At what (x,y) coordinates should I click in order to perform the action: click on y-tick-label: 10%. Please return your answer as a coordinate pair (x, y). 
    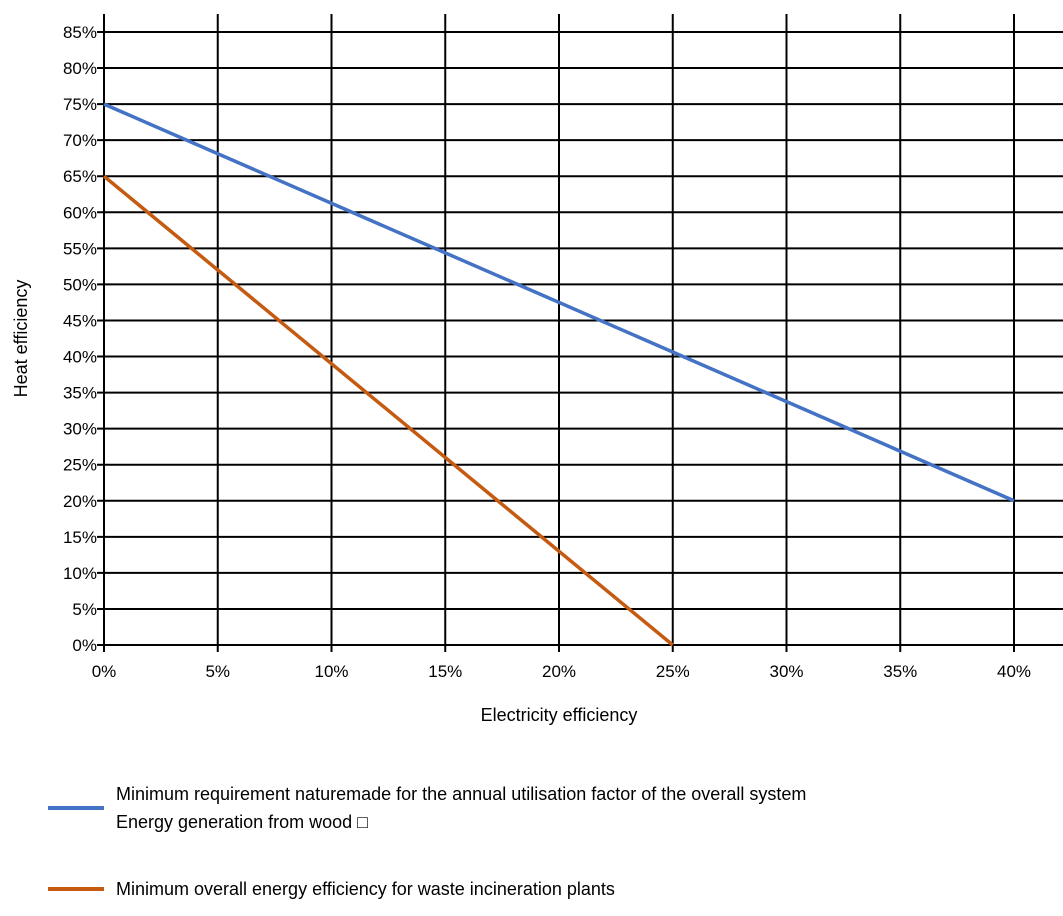
    Looking at the image, I should click on (80, 573).